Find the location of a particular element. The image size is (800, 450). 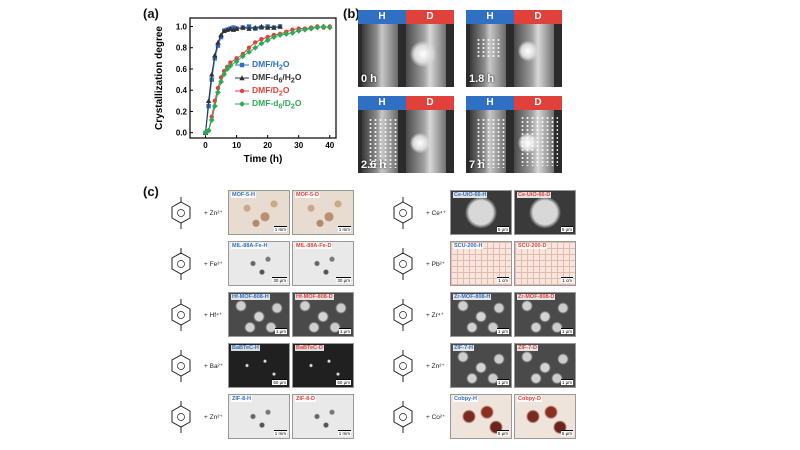

tube-photo: H D 1.8 h is located at coordinates (514, 48).